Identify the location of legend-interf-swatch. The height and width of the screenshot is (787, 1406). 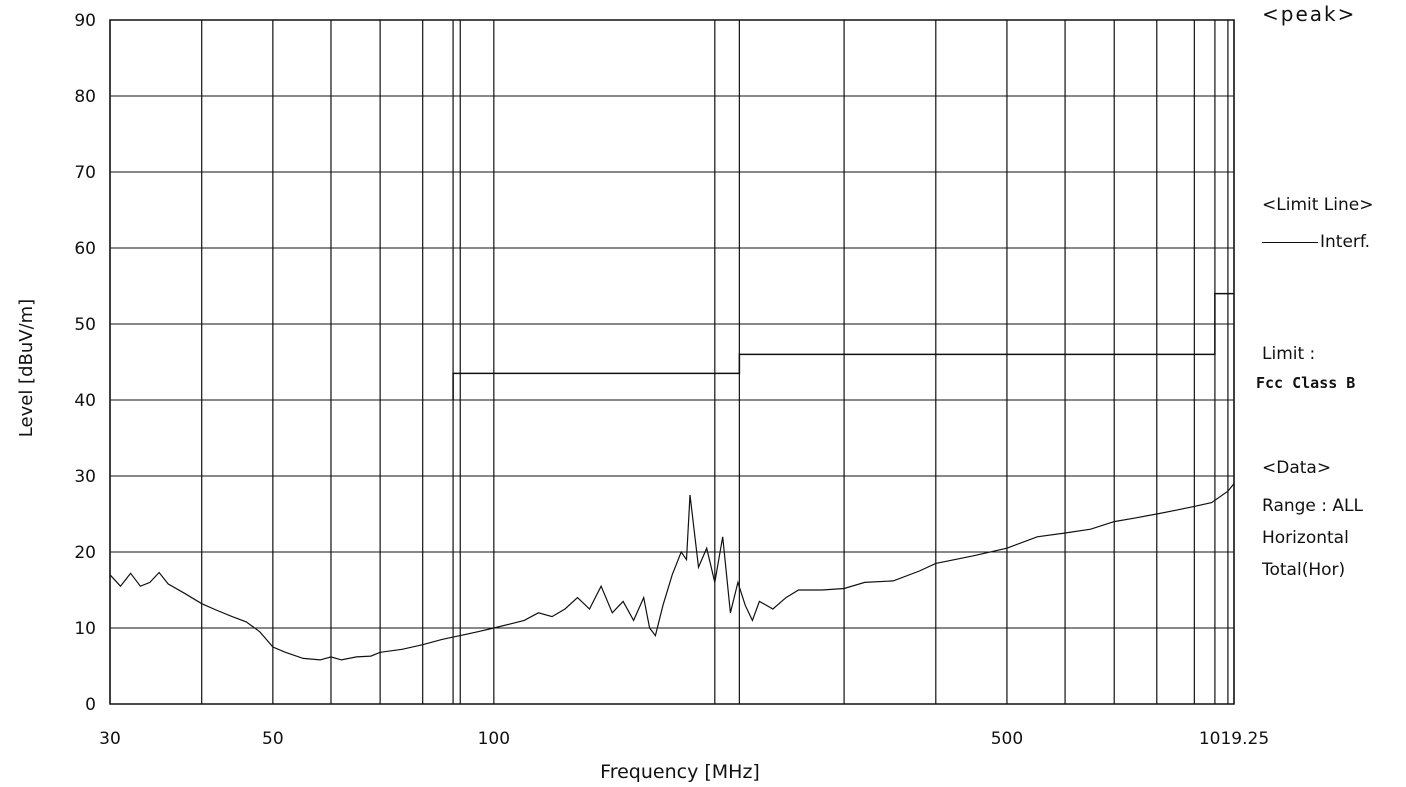
(1290, 242).